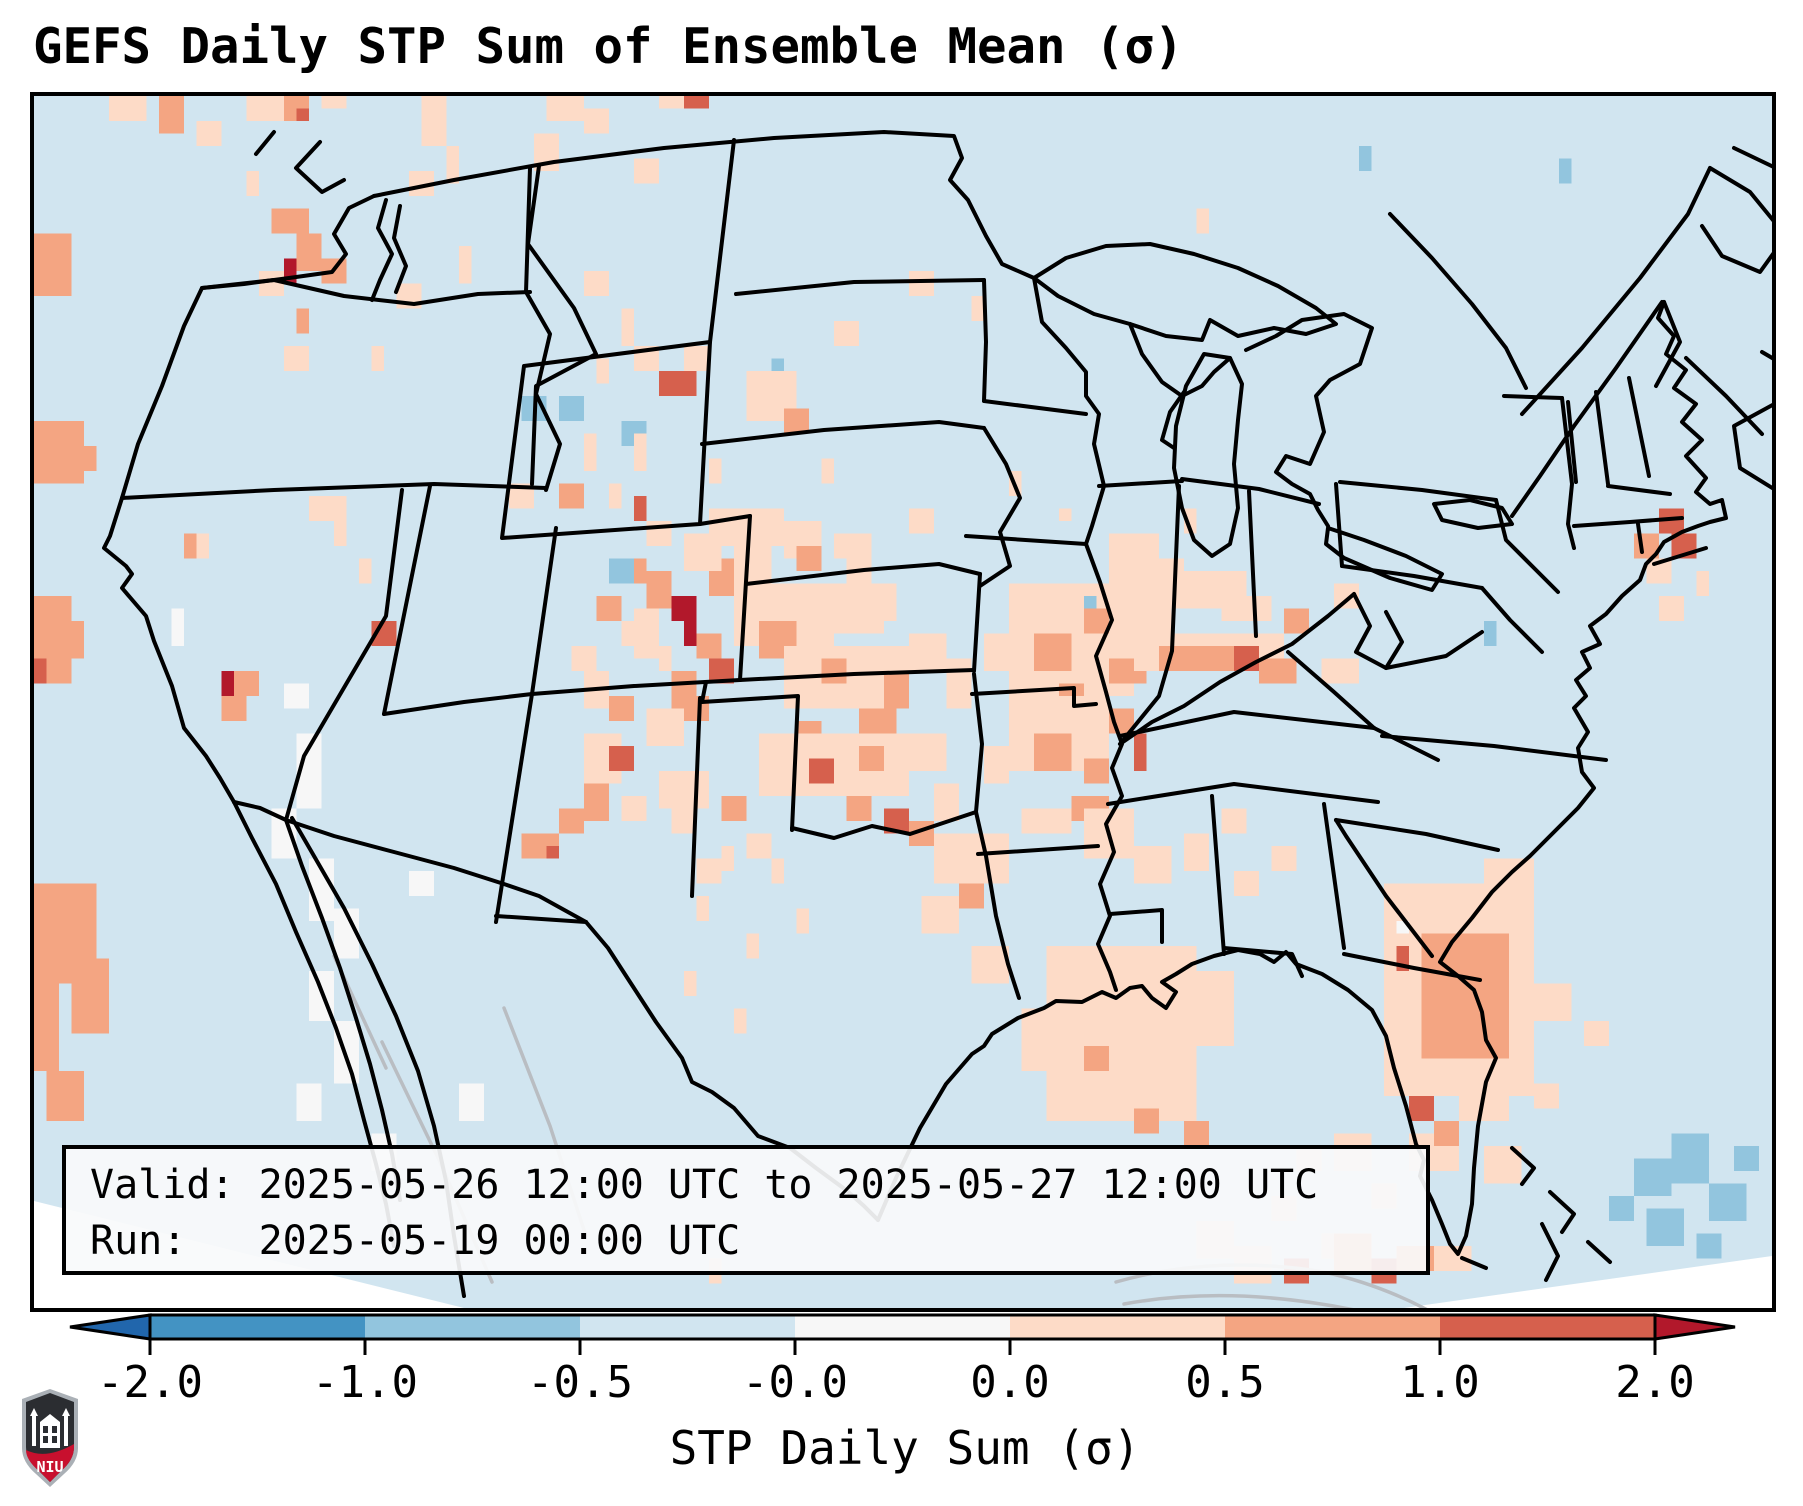 This screenshot has width=1803, height=1506. Describe the element at coordinates (415, 1241) in the screenshot. I see `run-line: Run: 2025-05-19 00:00 UTC` at that location.